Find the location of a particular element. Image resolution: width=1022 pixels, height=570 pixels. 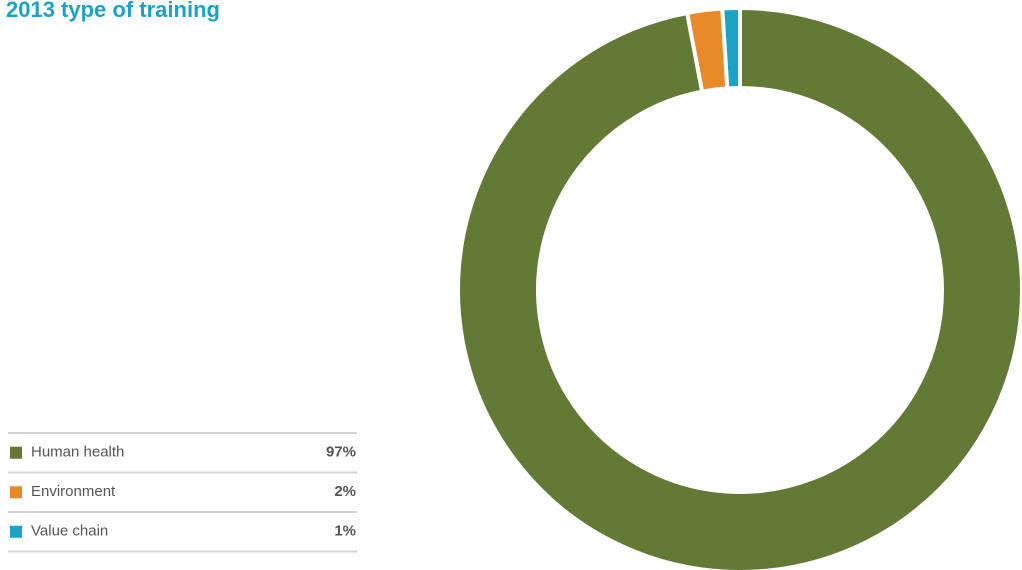

legend-value: 97% is located at coordinates (341, 452).